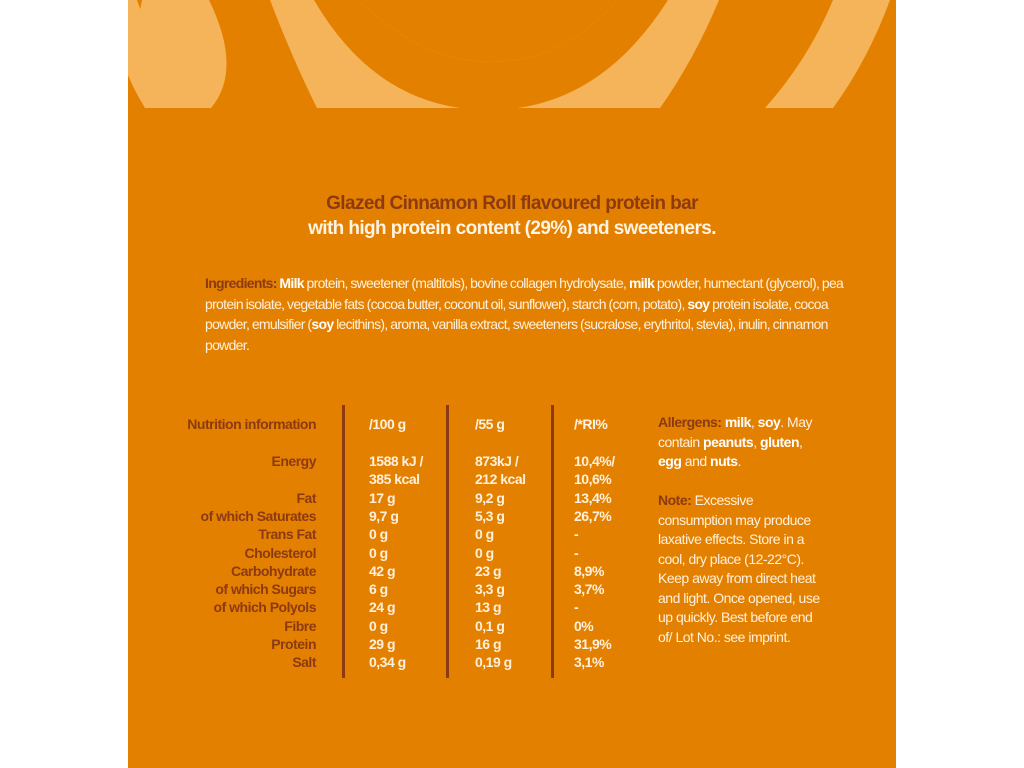 The height and width of the screenshot is (768, 1024). I want to click on bold-allergen: nuts, so click(724, 461).